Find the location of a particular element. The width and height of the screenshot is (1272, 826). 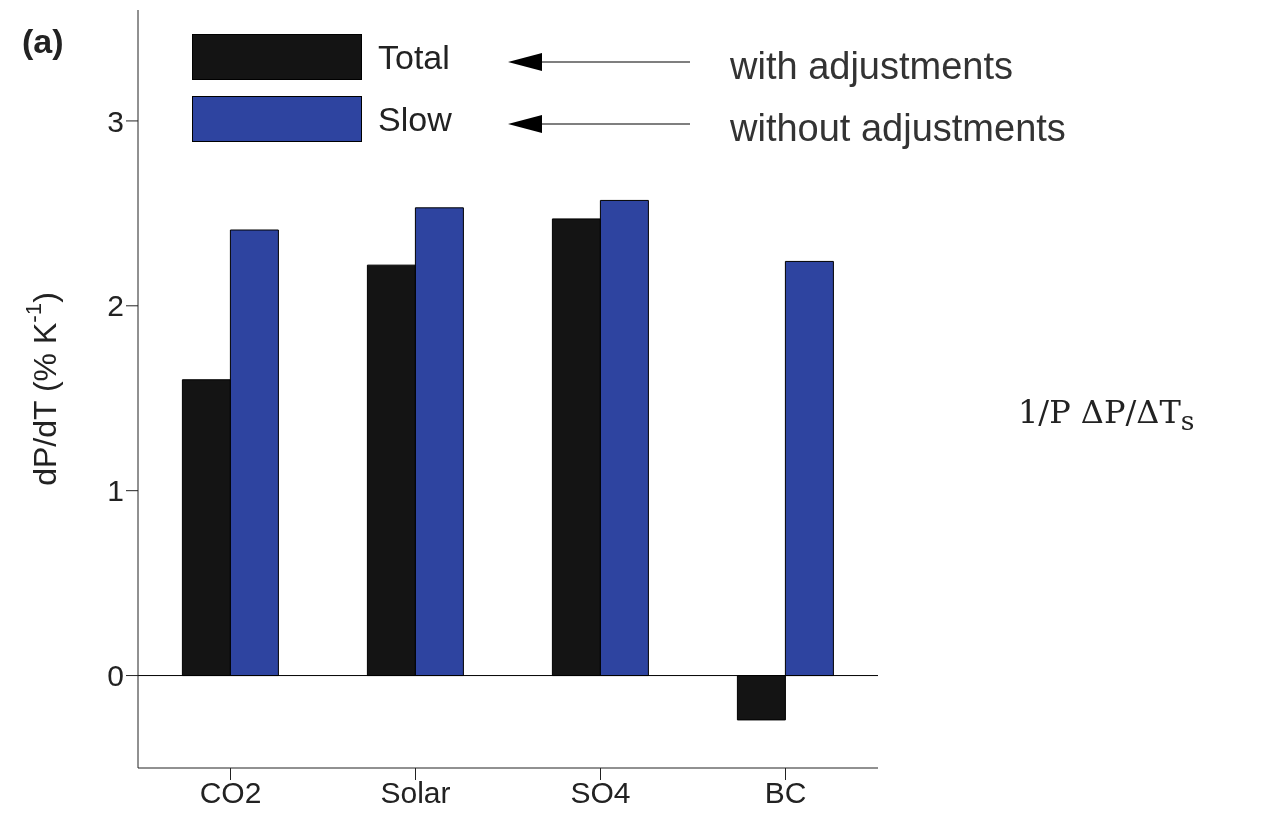

x-tick-label: SO4 is located at coordinates (600, 793).